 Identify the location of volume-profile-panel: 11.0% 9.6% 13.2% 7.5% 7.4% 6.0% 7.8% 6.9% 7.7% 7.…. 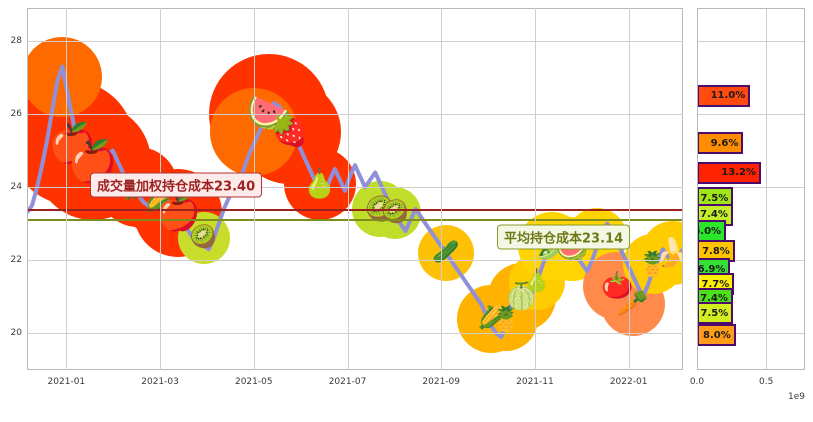
(747, 205).